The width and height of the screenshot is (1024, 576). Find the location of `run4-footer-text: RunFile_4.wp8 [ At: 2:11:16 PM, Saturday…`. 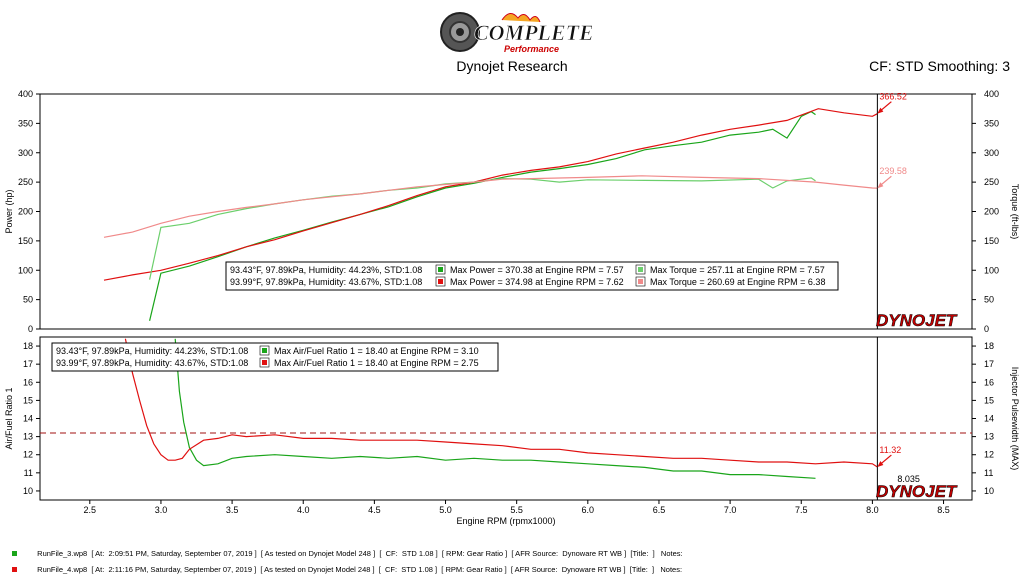

run4-footer-text: RunFile_4.wp8 [ At: 2:11:16 PM, Saturday… is located at coordinates (360, 569).